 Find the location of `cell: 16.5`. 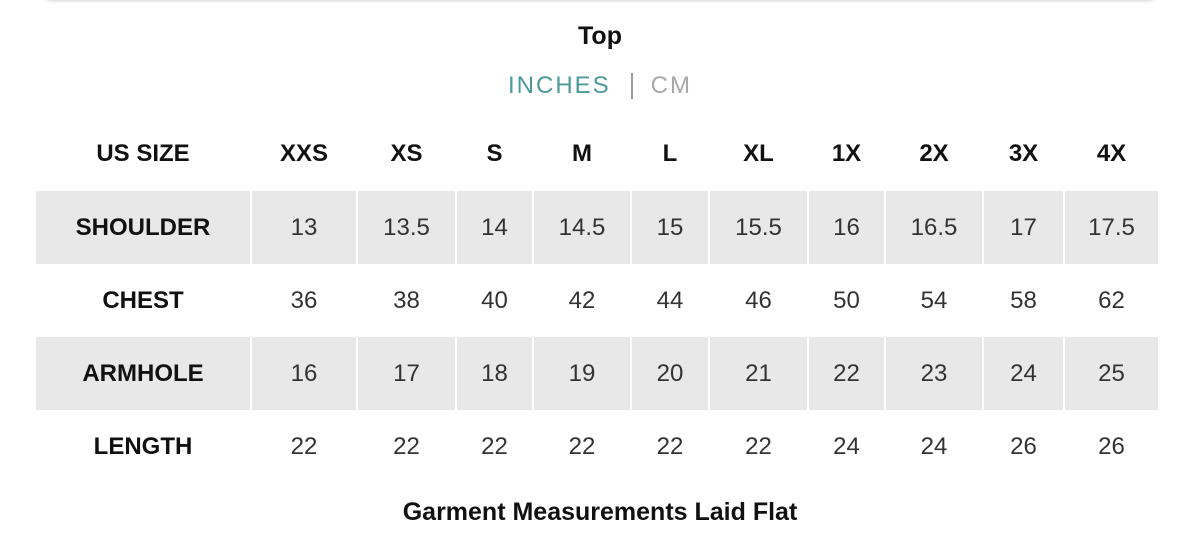

cell: 16.5 is located at coordinates (934, 227).